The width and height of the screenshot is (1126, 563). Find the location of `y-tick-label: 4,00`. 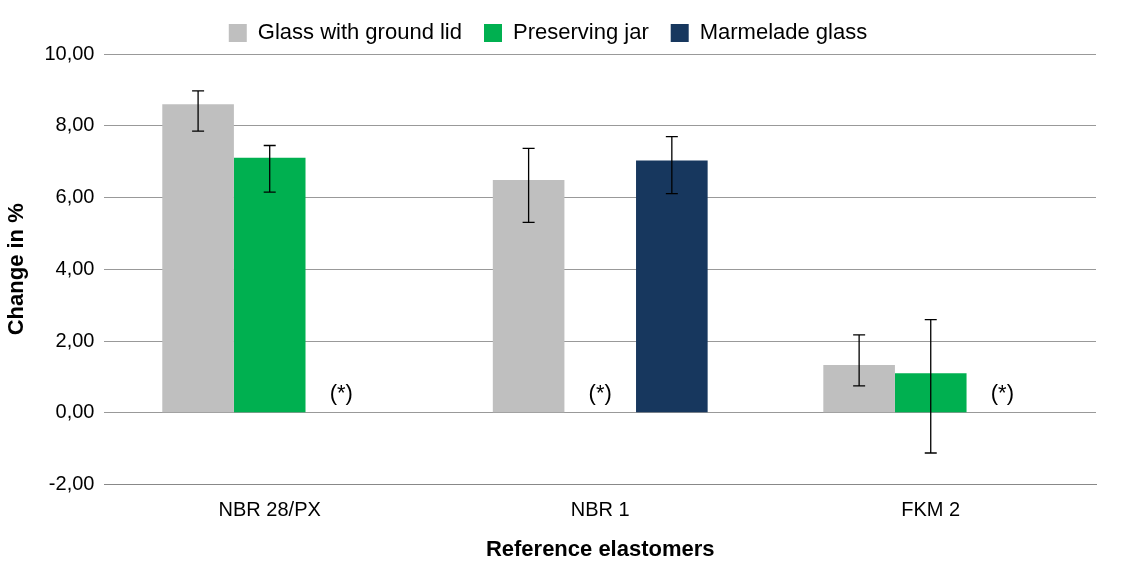

y-tick-label: 4,00 is located at coordinates (75, 267).